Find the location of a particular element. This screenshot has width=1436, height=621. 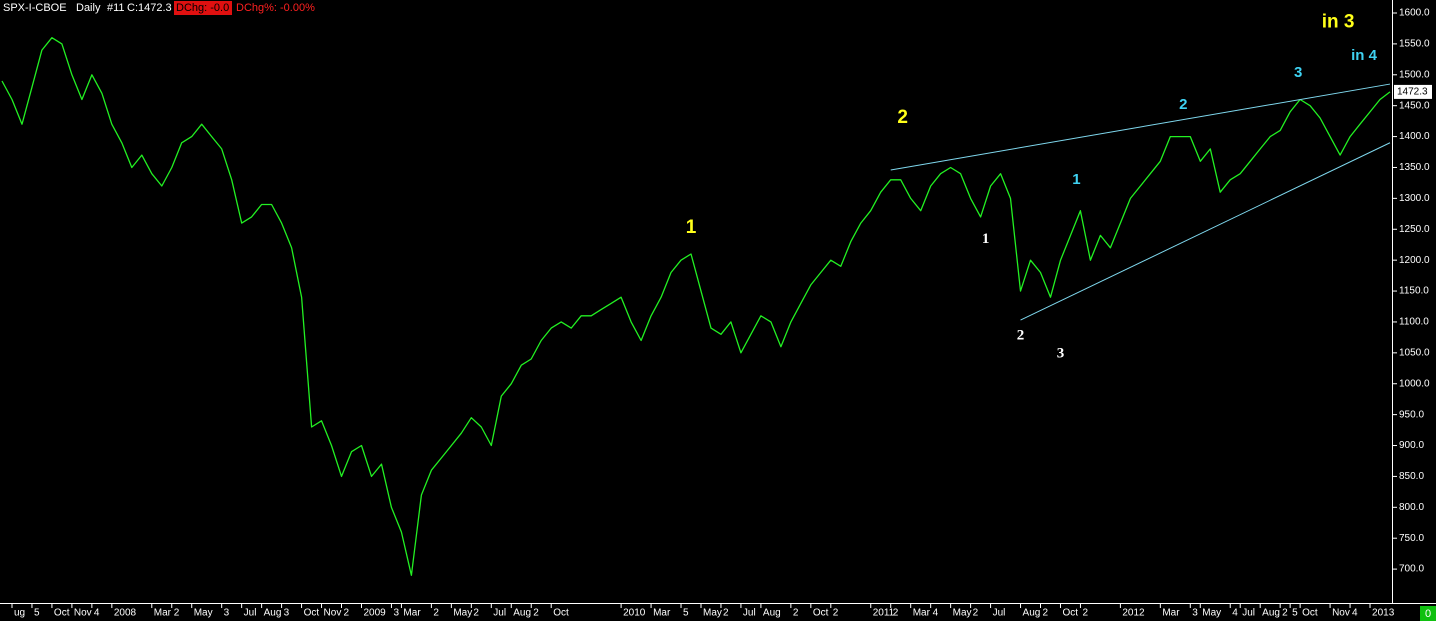

last-value-label: 1472.3 is located at coordinates (1412, 92).